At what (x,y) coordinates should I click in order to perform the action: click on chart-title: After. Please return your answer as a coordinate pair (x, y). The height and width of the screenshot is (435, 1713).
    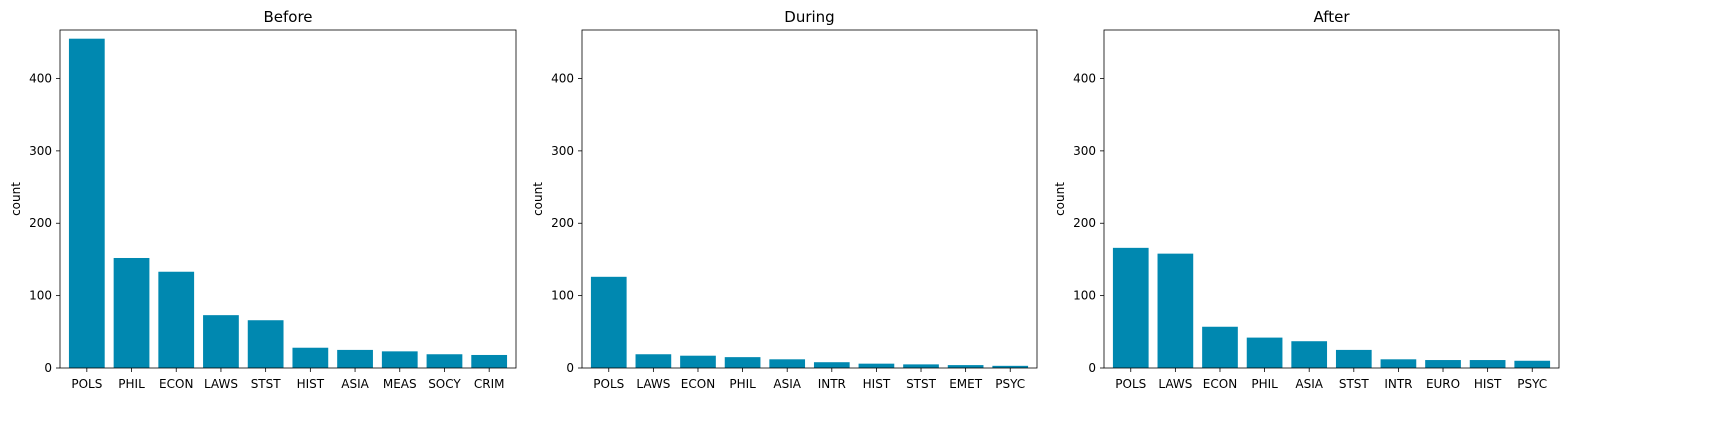
    Looking at the image, I should click on (1331, 17).